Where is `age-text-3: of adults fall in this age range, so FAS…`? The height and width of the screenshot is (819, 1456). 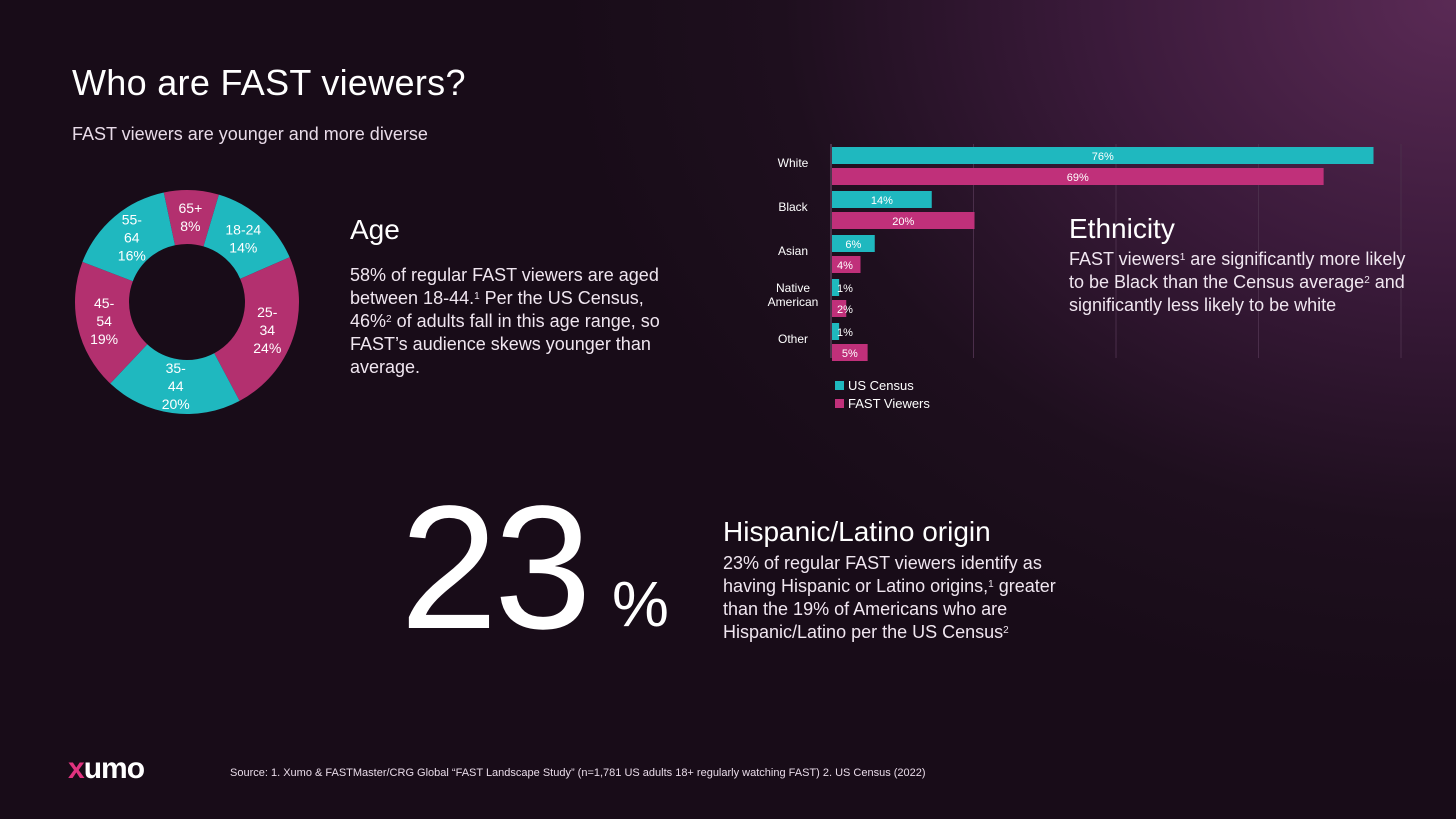 age-text-3: of adults fall in this age range, so FAS… is located at coordinates (505, 344).